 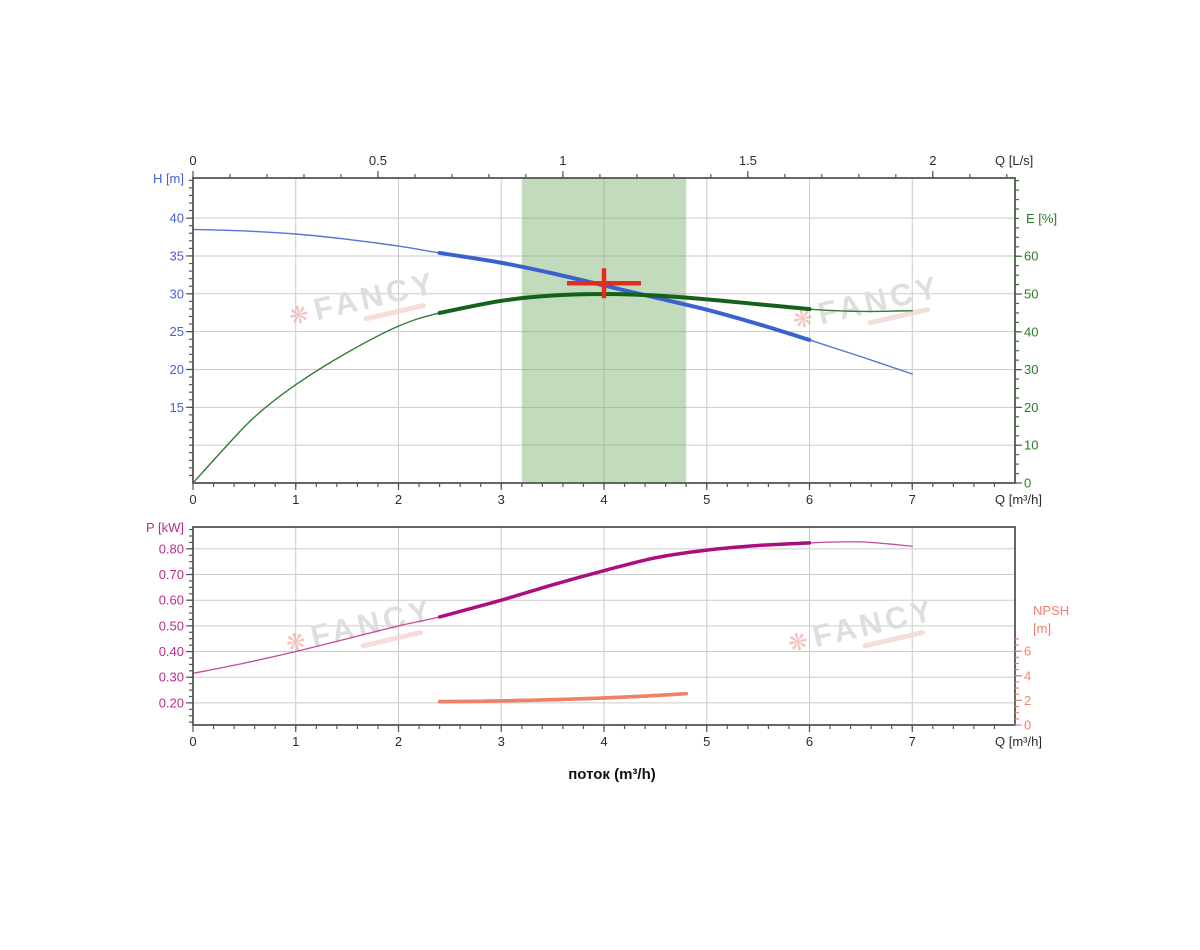 I want to click on svg-text: 0.50, so click(x=171, y=625).